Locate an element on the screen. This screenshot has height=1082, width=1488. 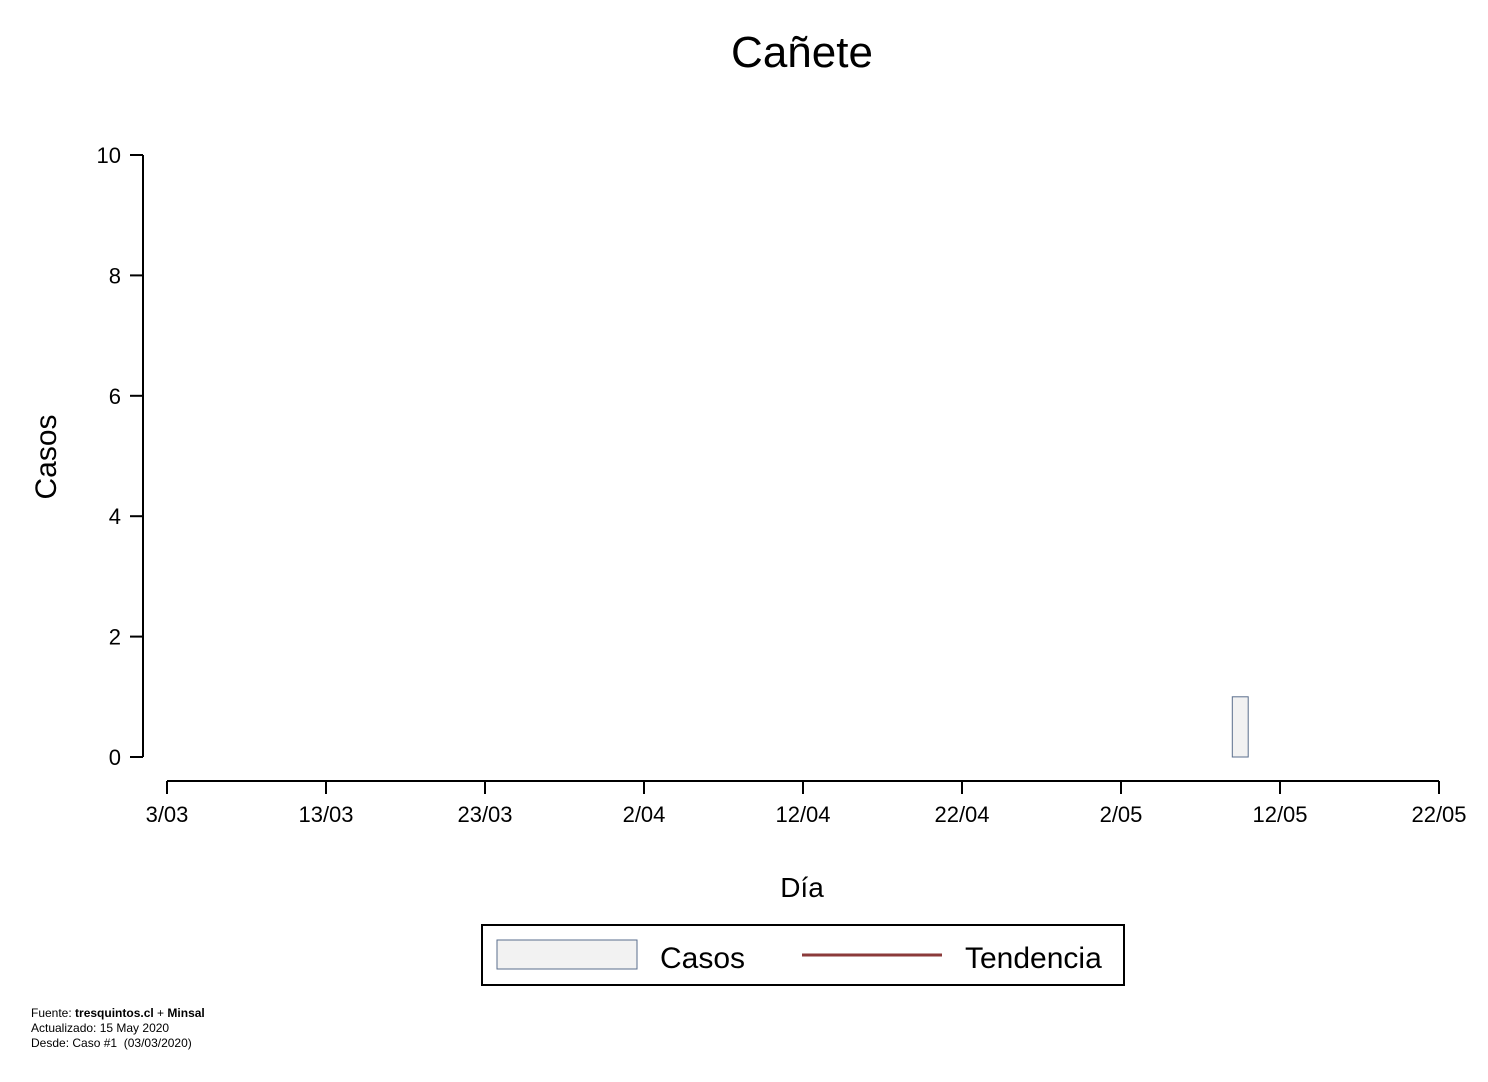
updated-line: Actualizado: 15 May 2020 is located at coordinates (100, 1028).